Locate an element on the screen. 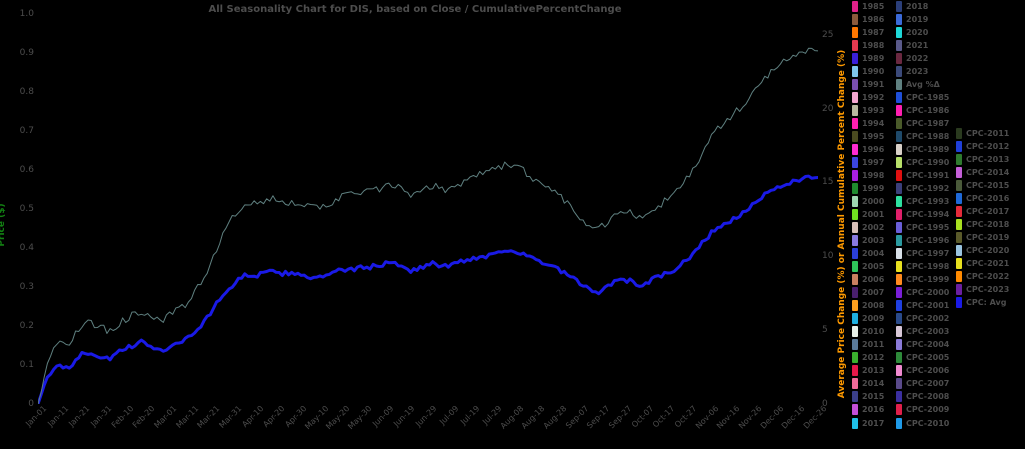 This screenshot has width=1025, height=449. legend-year-item: 2008 is located at coordinates (868, 305).